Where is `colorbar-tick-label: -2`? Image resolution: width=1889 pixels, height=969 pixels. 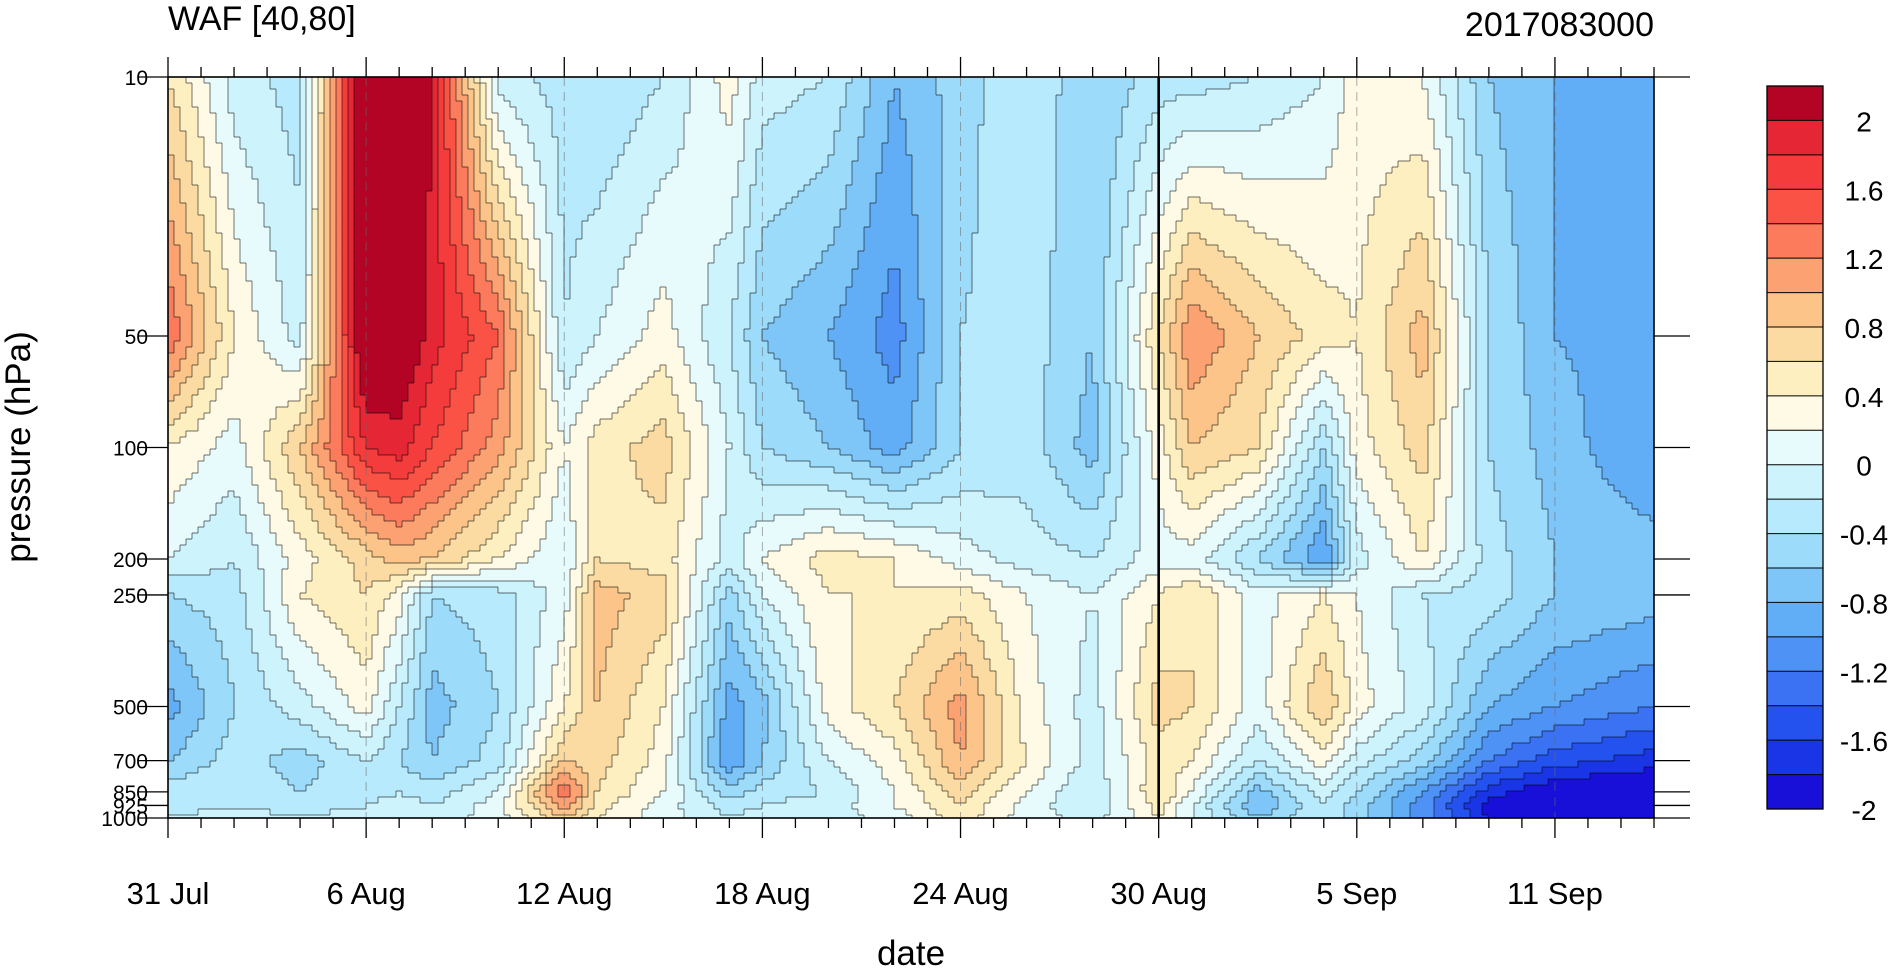 colorbar-tick-label: -2 is located at coordinates (1864, 810).